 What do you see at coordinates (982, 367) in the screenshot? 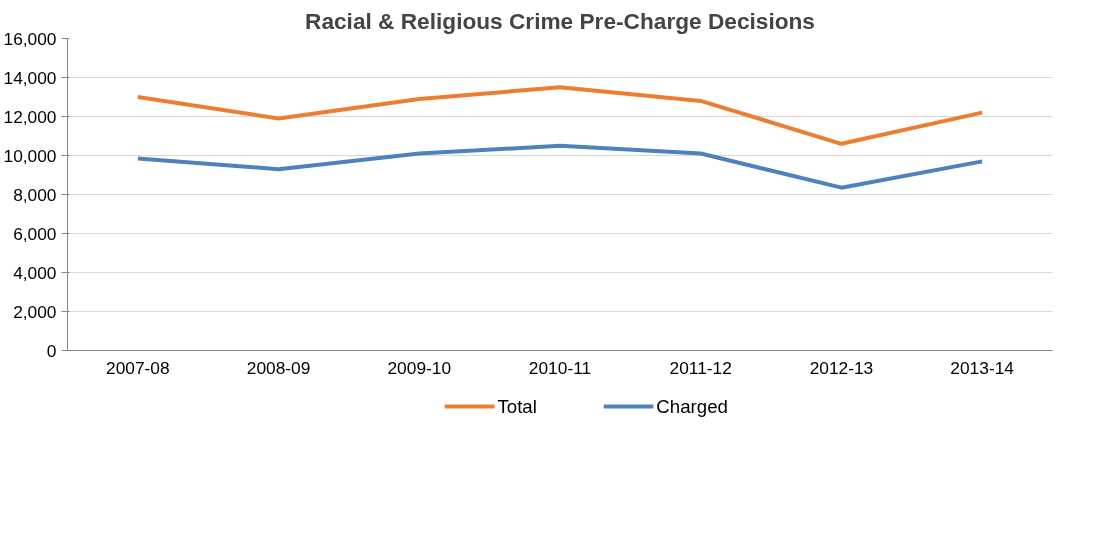
I see `x-tick-label: 2013-14` at bounding box center [982, 367].